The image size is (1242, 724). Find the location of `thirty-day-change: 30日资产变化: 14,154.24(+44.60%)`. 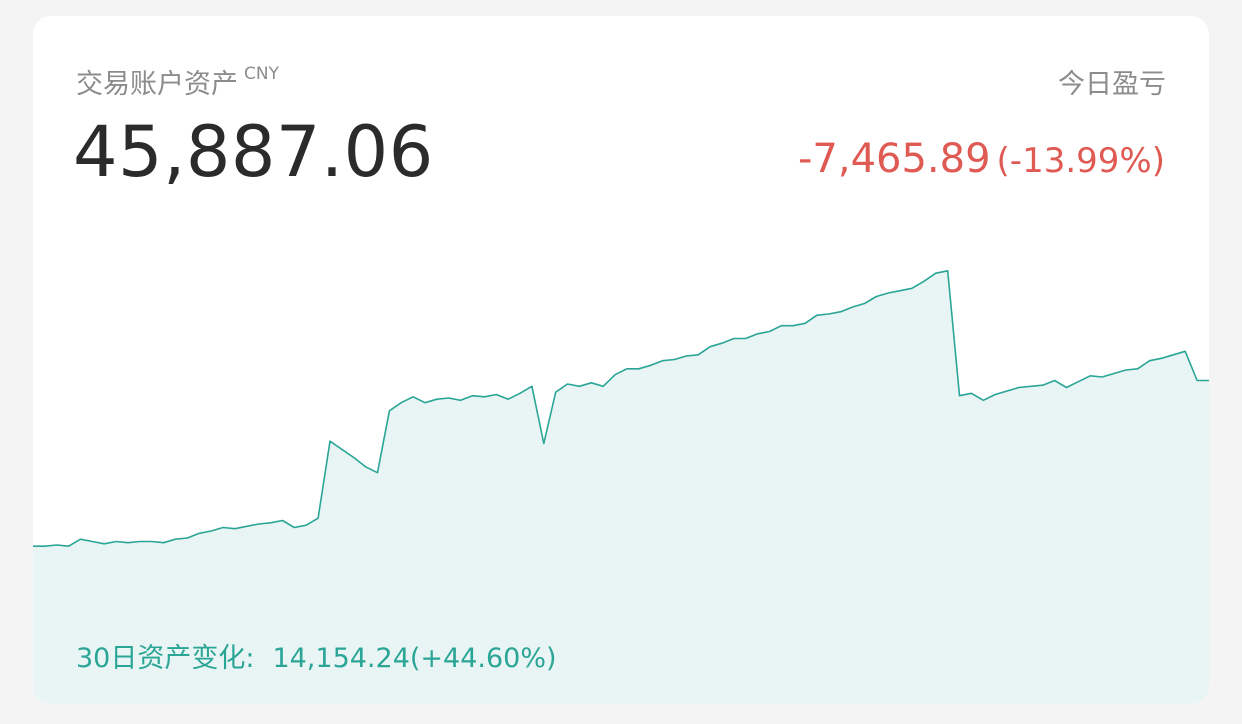

thirty-day-change: 30日资产变化: 14,154.24(+44.60%) is located at coordinates (316, 655).